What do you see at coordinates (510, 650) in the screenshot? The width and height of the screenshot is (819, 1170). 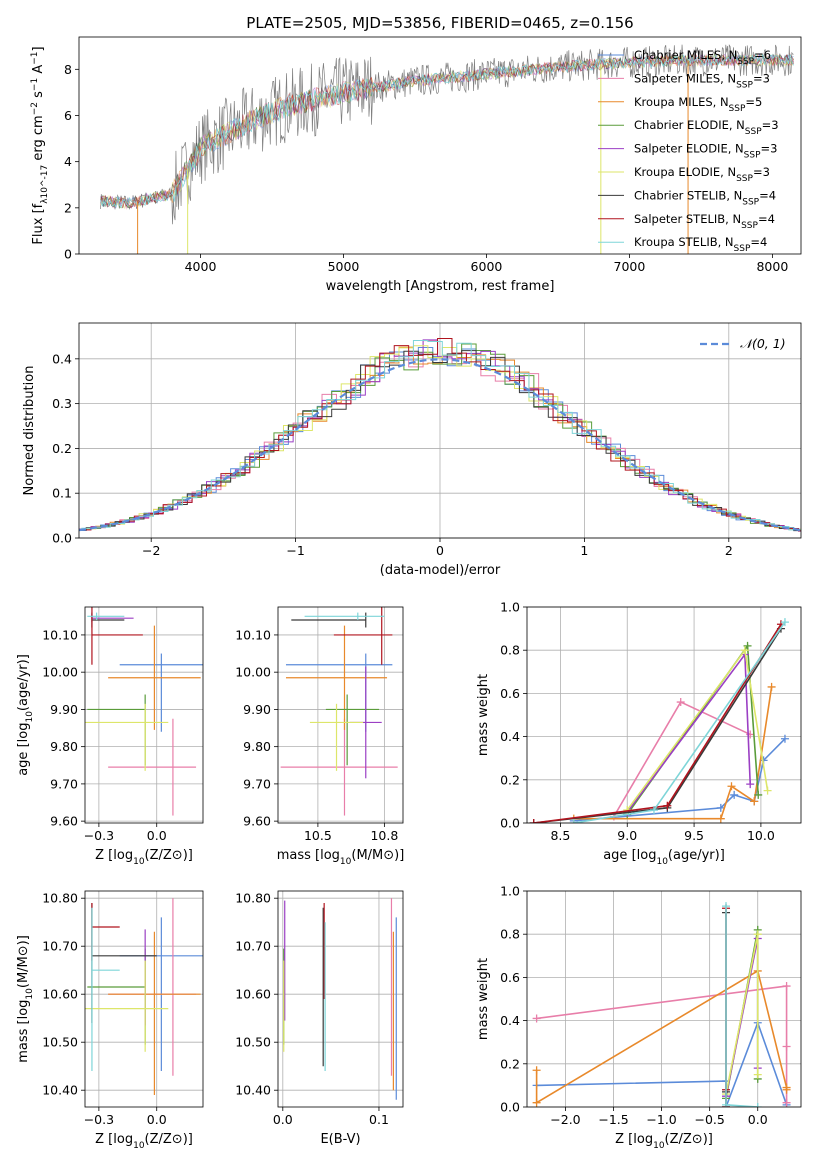 I see `y-tick-label: 0.8` at bounding box center [510, 650].